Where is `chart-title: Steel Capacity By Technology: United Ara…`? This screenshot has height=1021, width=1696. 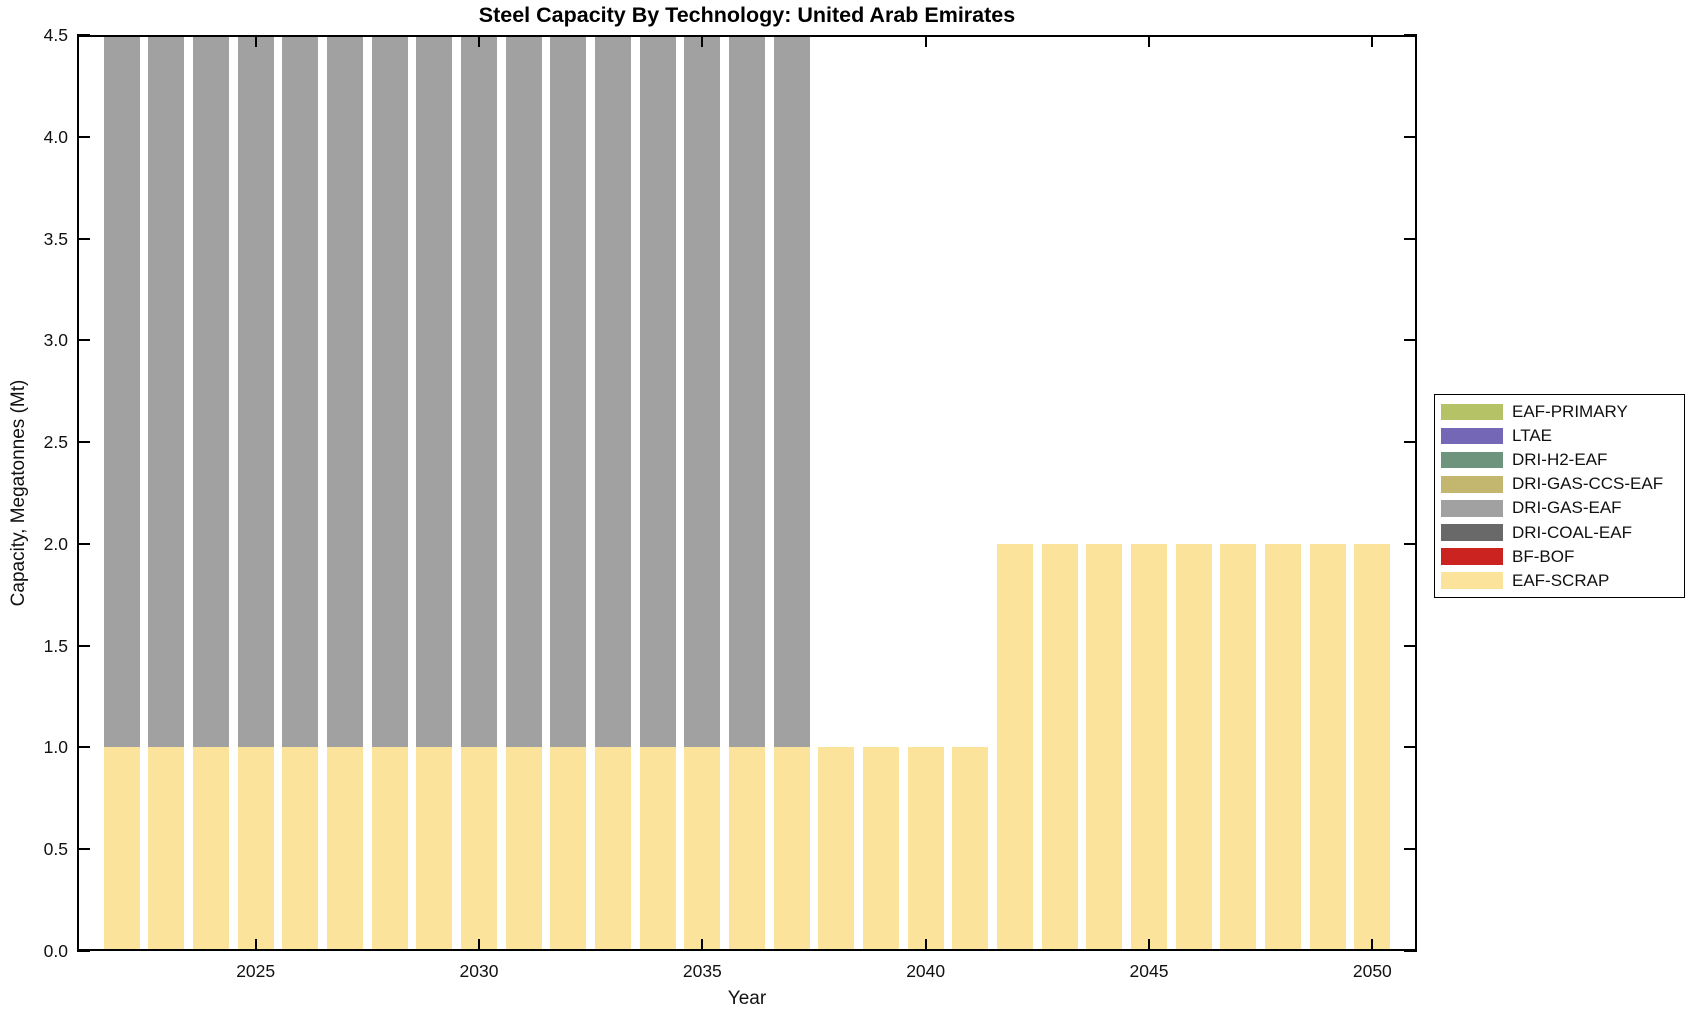
chart-title: Steel Capacity By Technology: United Ara… is located at coordinates (747, 15).